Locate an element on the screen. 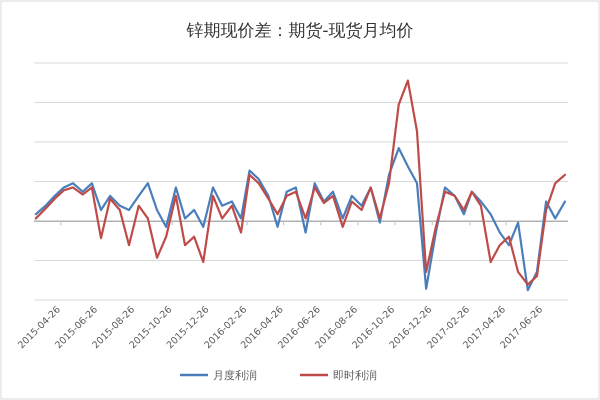 This screenshot has width=600, height=400. legend-label: 月度利润 is located at coordinates (235, 375).